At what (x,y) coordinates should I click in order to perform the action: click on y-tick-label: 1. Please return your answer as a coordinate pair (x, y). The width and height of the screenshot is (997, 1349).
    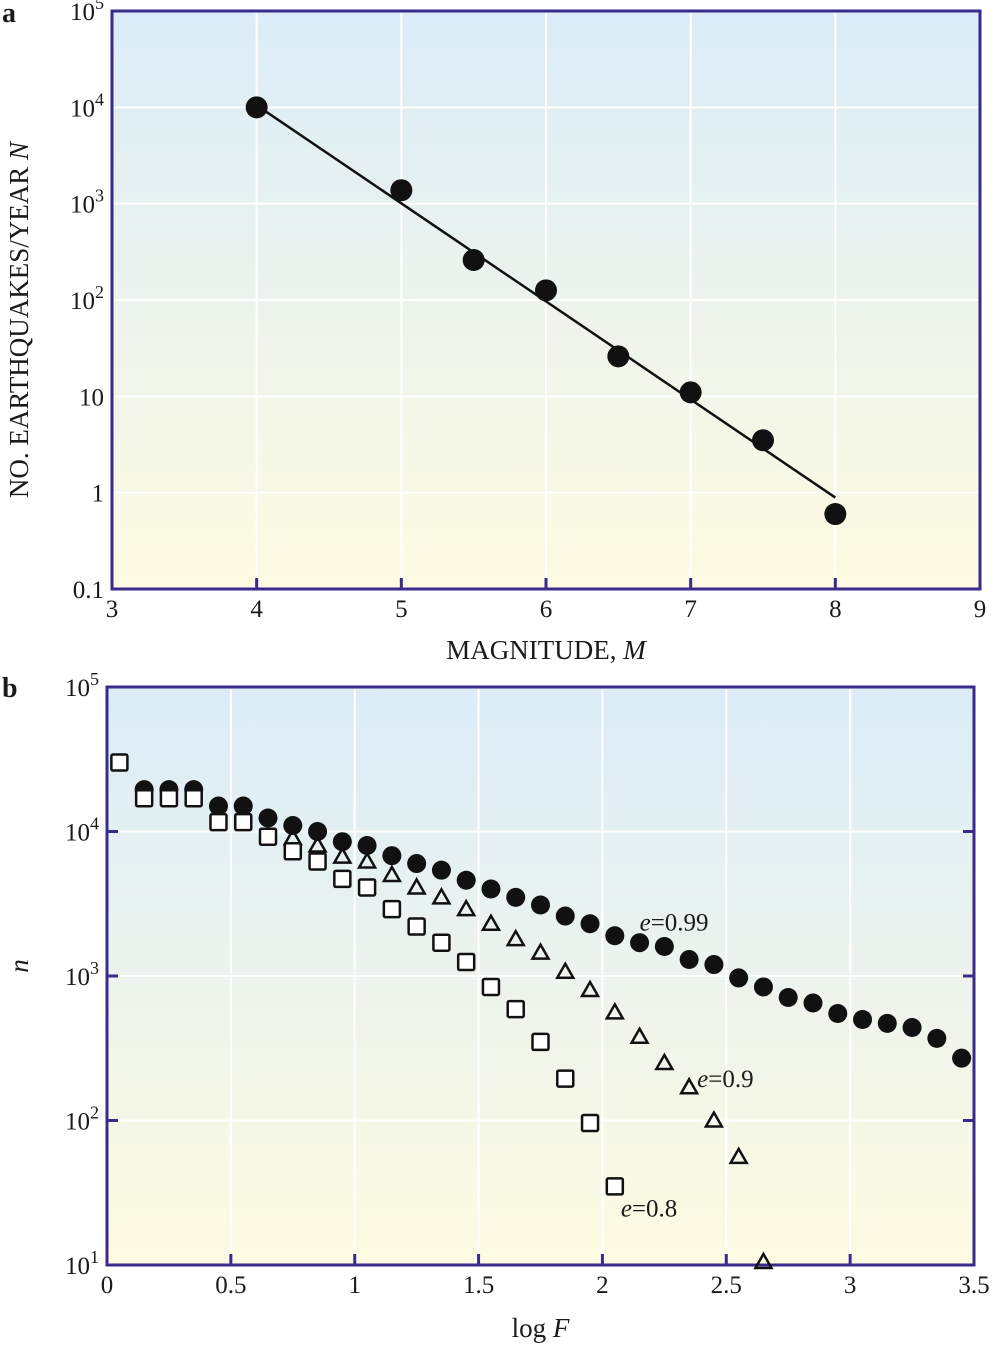
    Looking at the image, I should click on (98, 494).